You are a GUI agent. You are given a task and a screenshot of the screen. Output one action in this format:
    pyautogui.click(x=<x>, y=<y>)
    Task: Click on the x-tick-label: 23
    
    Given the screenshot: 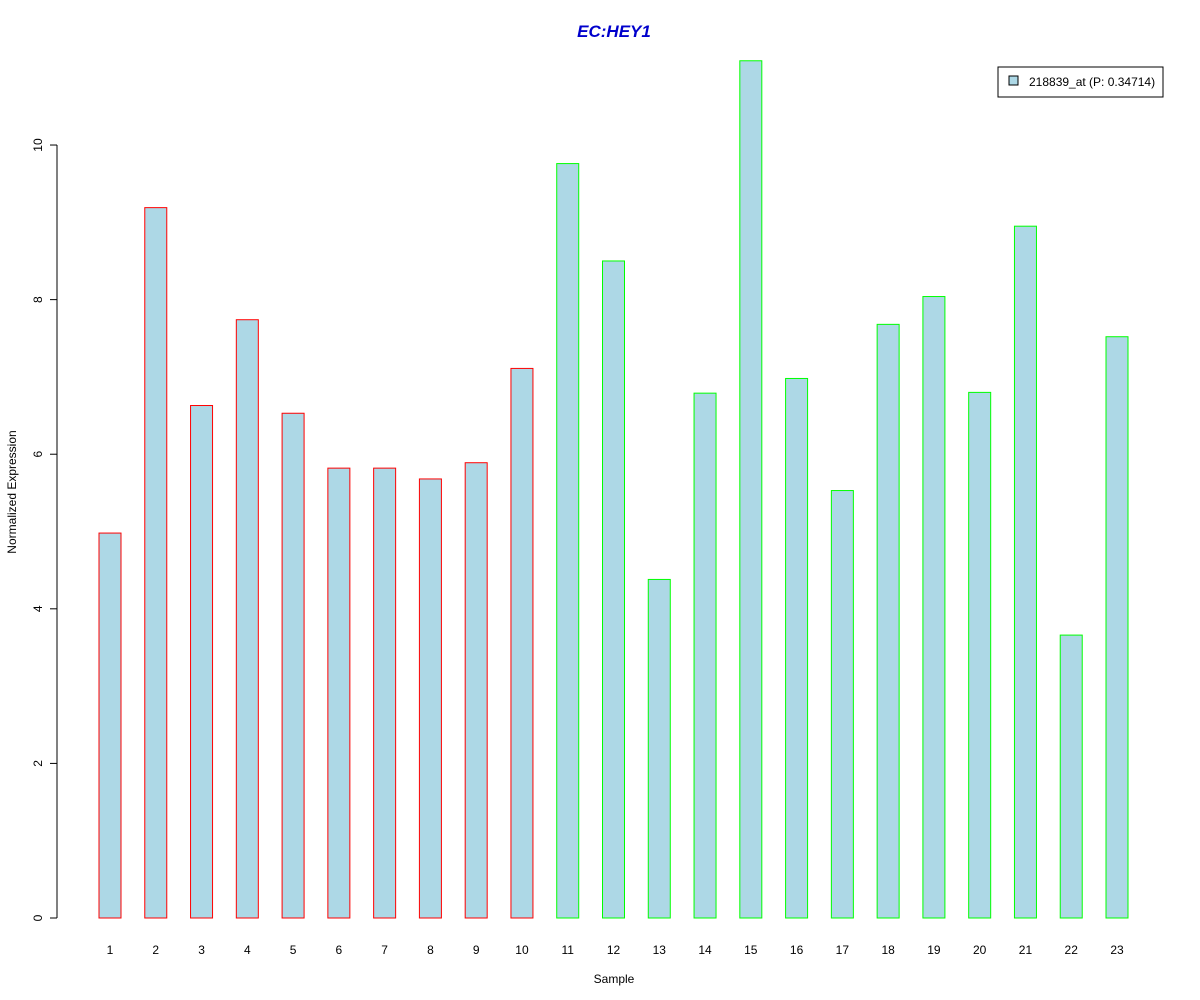 What is the action you would take?
    pyautogui.click(x=1117, y=950)
    